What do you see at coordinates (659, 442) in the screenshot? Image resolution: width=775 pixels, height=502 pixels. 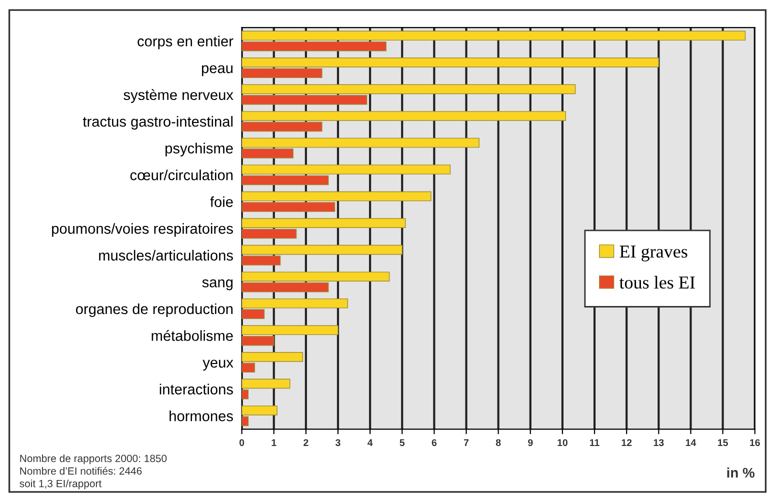 I see `x-tick-label: 13` at bounding box center [659, 442].